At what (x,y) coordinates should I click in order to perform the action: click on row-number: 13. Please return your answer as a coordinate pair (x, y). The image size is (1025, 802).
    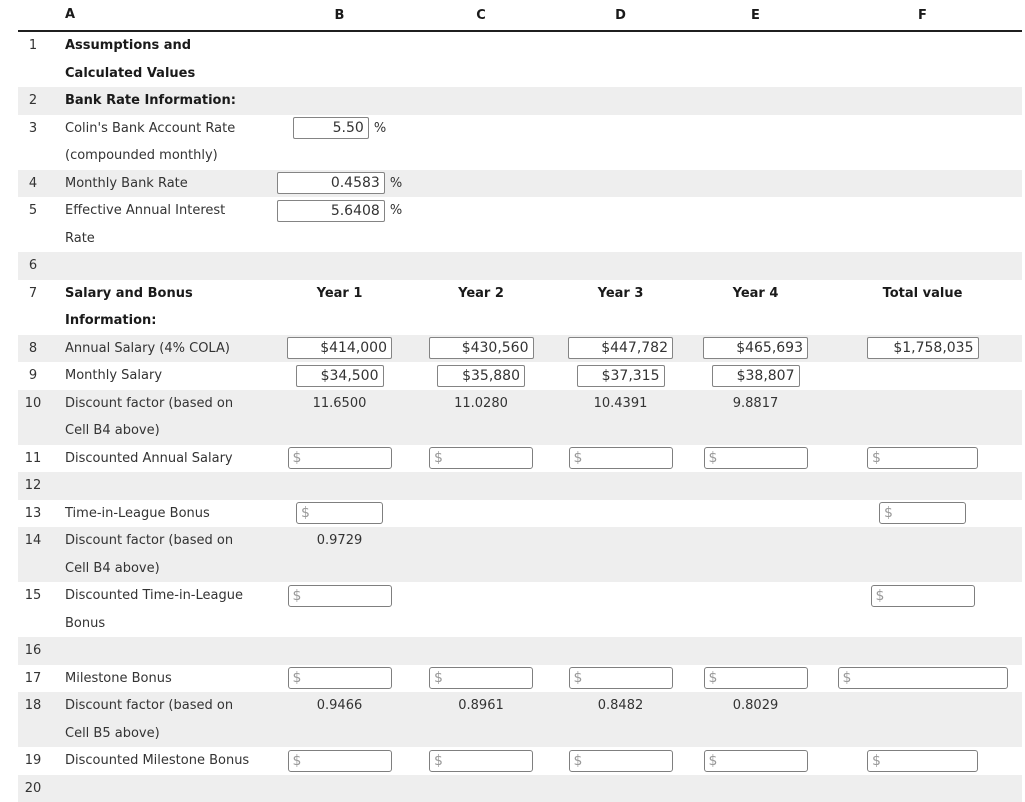
    Looking at the image, I should click on (33, 514).